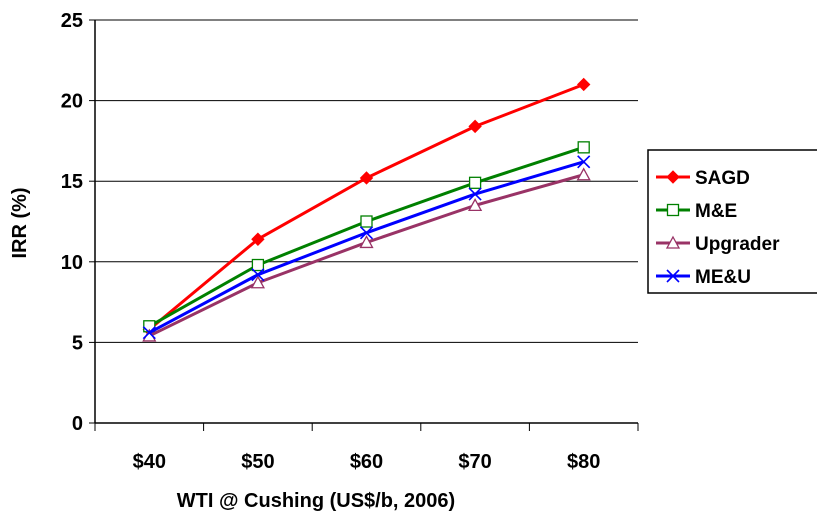 This screenshot has height=523, width=817. What do you see at coordinates (316, 501) in the screenshot?
I see `x-axis-title: WTI @ Cushing (US$/b, 2006)` at bounding box center [316, 501].